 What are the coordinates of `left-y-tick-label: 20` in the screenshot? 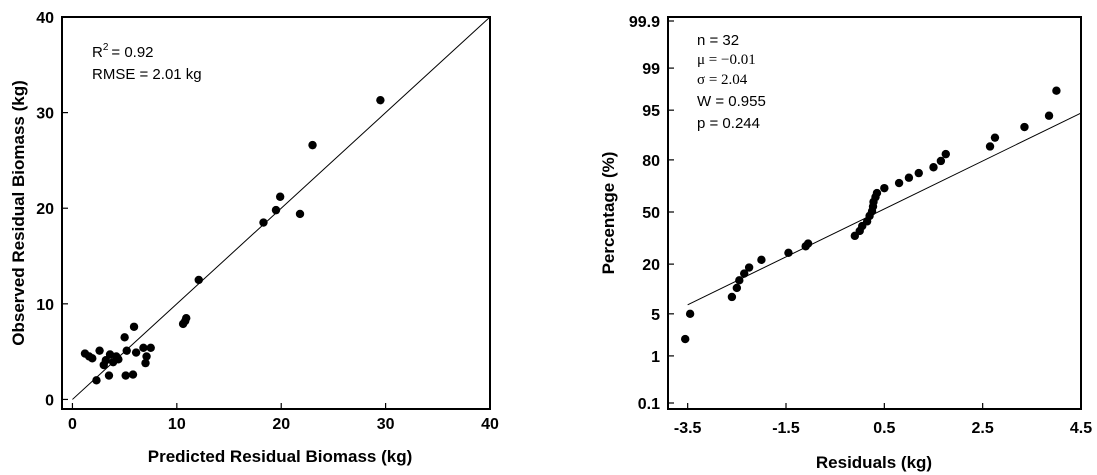 It's located at (45, 209).